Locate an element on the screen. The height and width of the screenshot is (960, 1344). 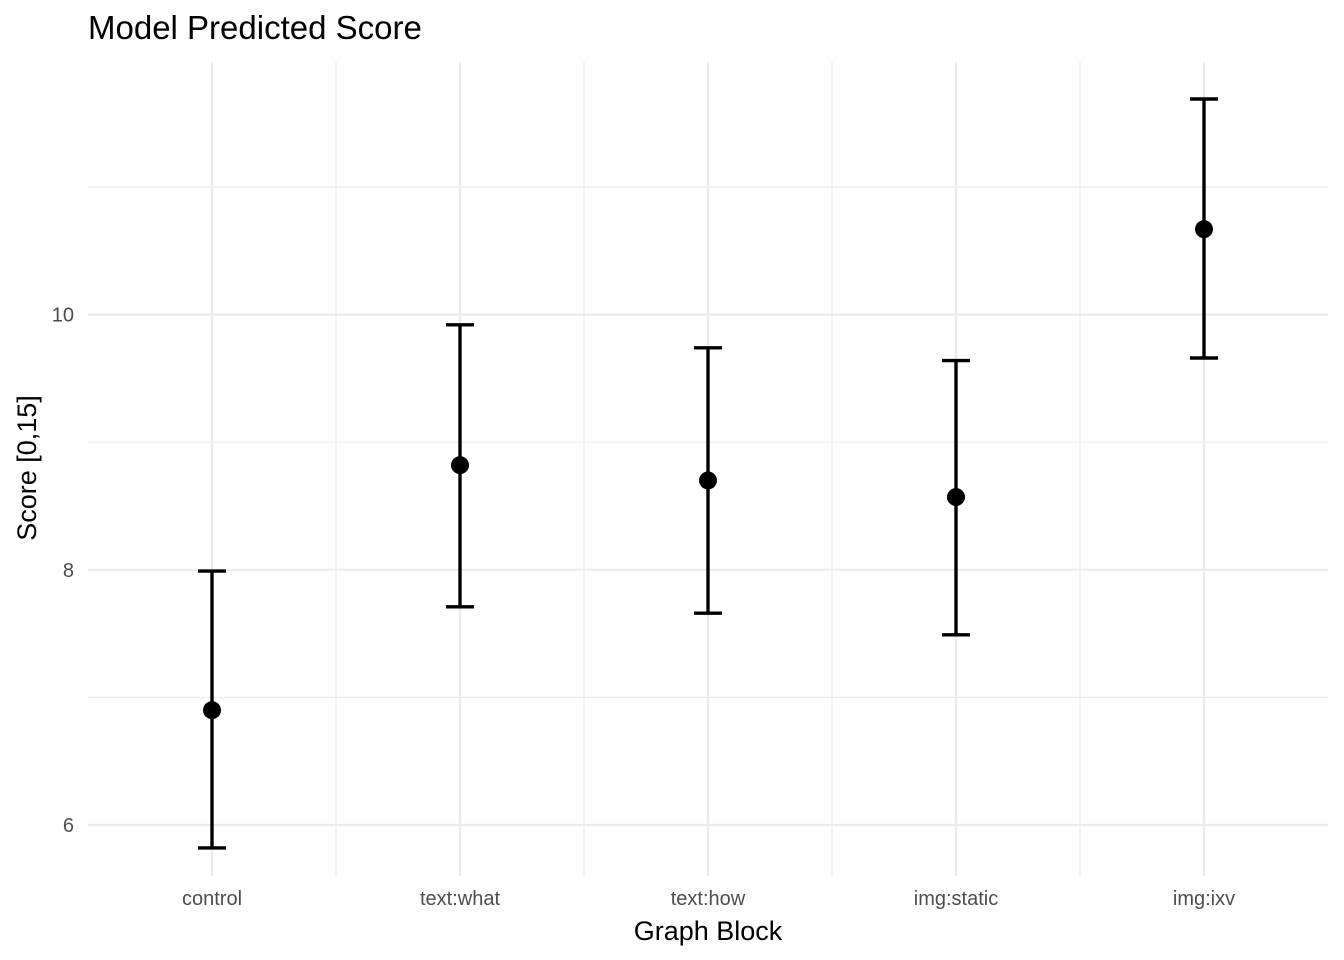
x-tick-label: img:ixv is located at coordinates (1204, 899).